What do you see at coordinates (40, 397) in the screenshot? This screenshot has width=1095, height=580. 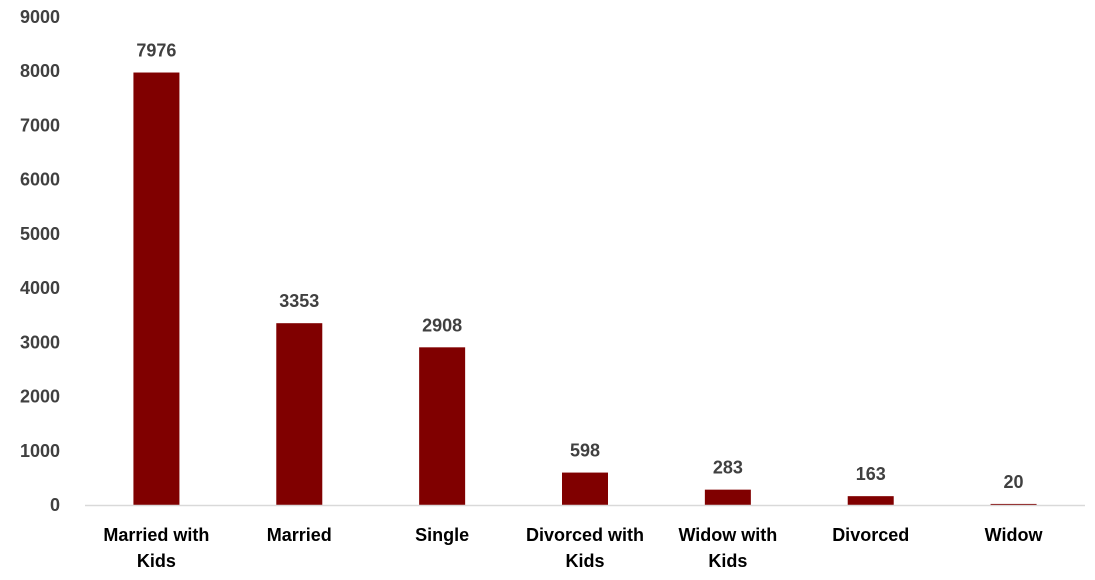 I see `y-tick-label: 2000` at bounding box center [40, 397].